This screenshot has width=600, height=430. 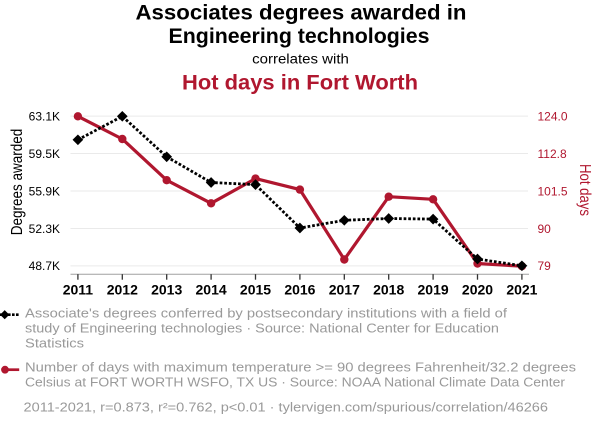 What do you see at coordinates (44, 154) in the screenshot?
I see `svg-text: 59.5K` at bounding box center [44, 154].